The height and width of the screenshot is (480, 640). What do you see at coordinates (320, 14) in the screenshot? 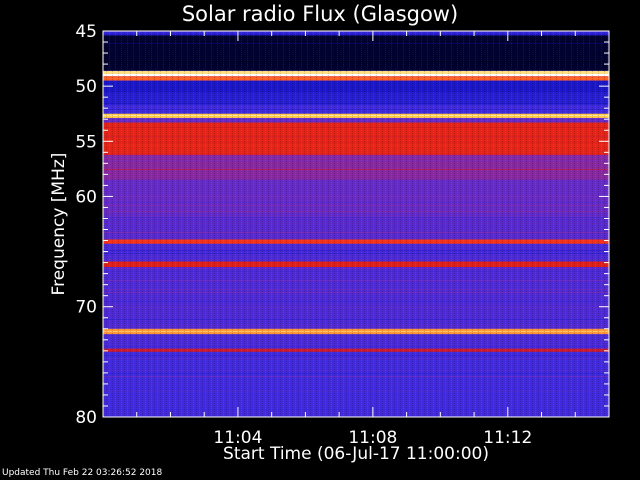
I see `chart-title: Solar radio Flux (Glasgow)` at bounding box center [320, 14].